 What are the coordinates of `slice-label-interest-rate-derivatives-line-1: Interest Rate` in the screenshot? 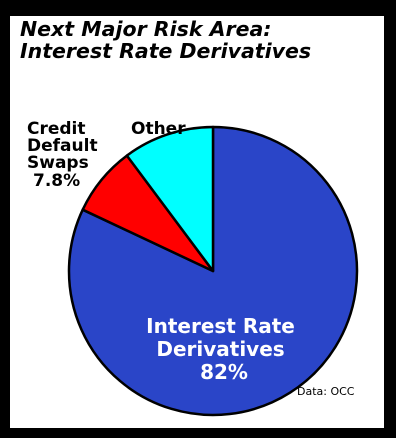 It's located at (220, 326).